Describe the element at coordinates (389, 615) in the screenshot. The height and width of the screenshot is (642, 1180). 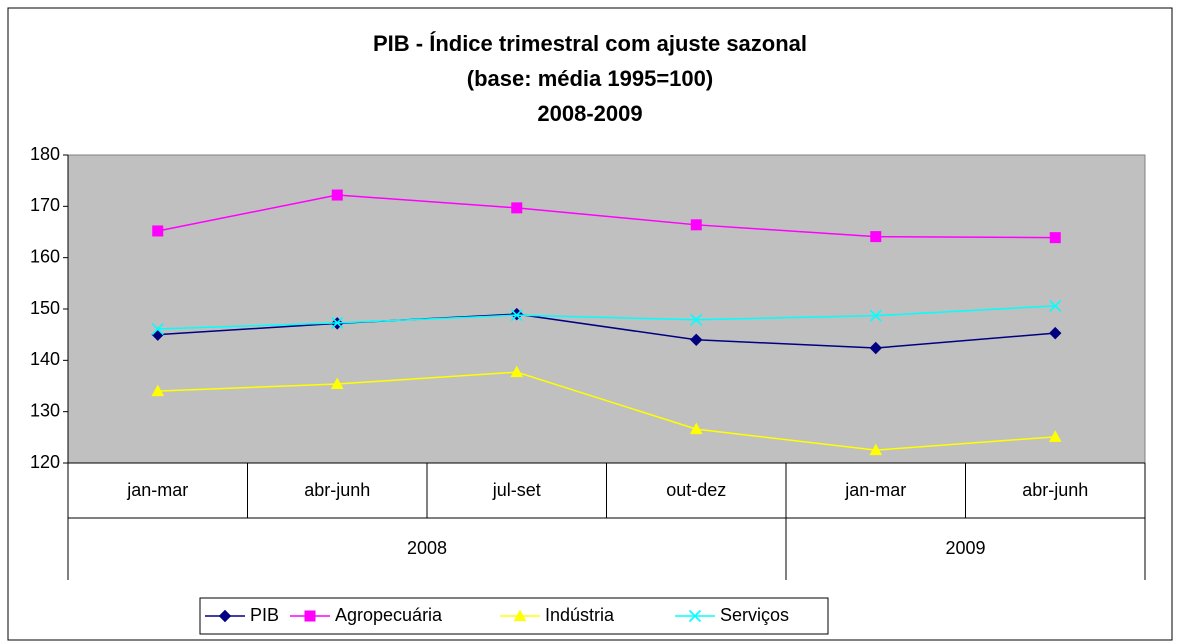
I see `legend-label: Agropecuária` at that location.